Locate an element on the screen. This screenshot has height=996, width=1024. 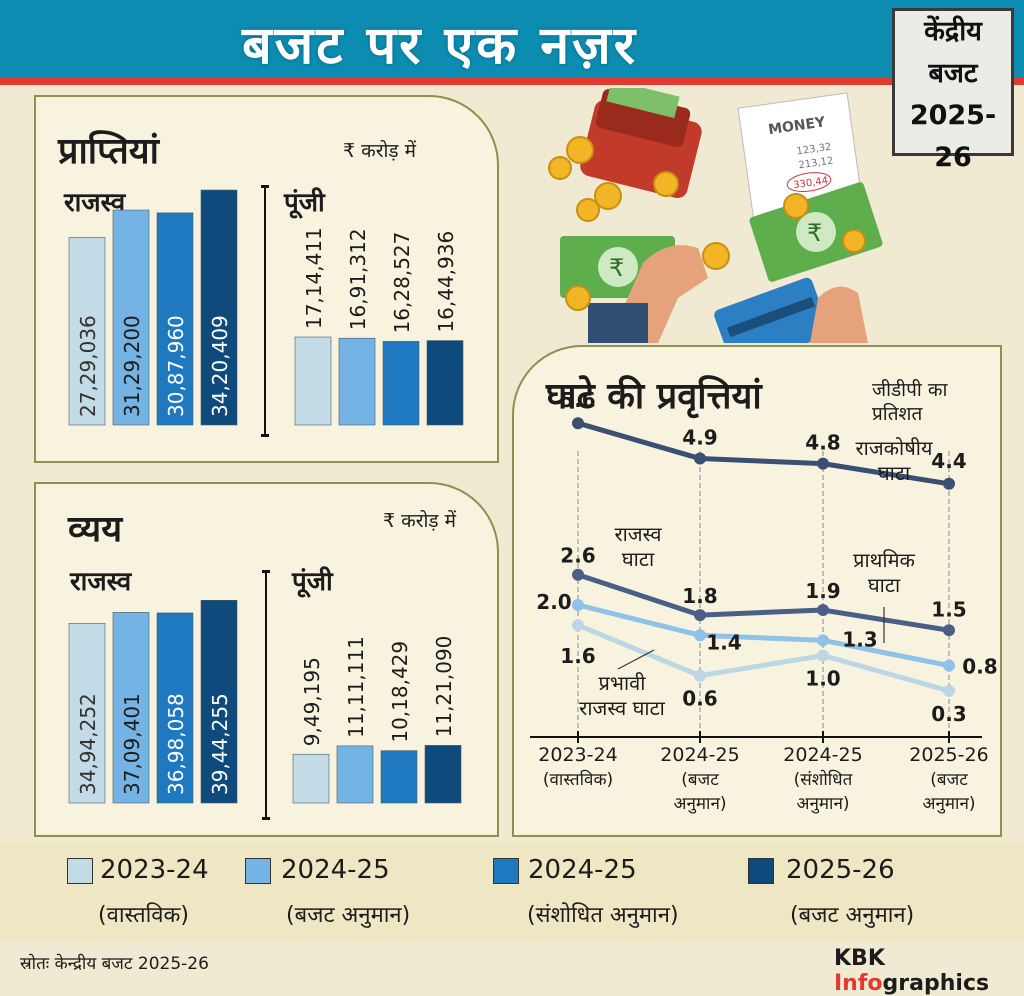
bar-value-label: 30,87,960 is located at coordinates (176, 366).